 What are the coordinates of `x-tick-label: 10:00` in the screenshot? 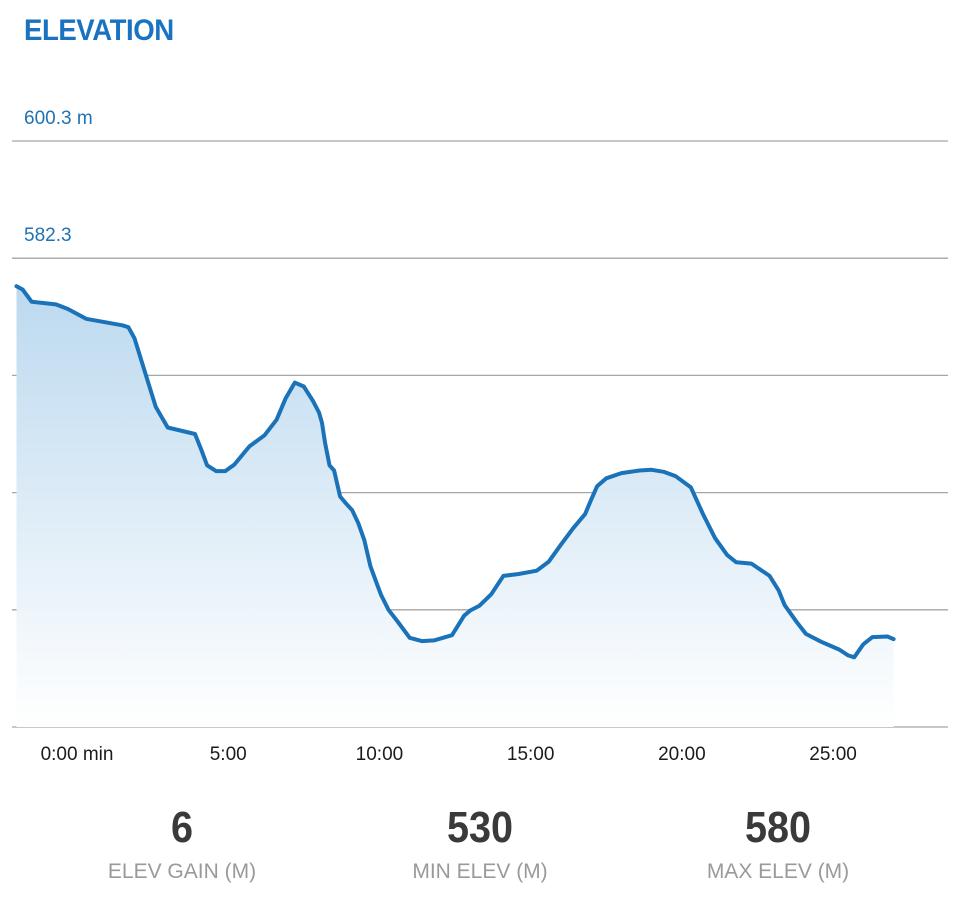 It's located at (380, 754).